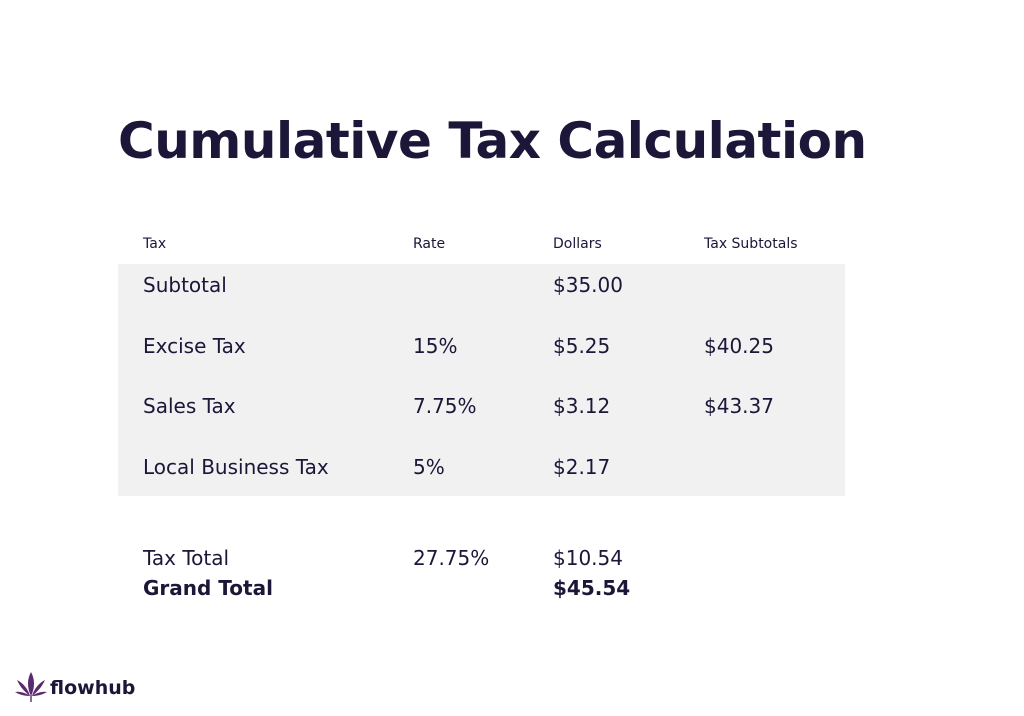  What do you see at coordinates (435, 346) in the screenshot?
I see `table-cell: 15%` at bounding box center [435, 346].